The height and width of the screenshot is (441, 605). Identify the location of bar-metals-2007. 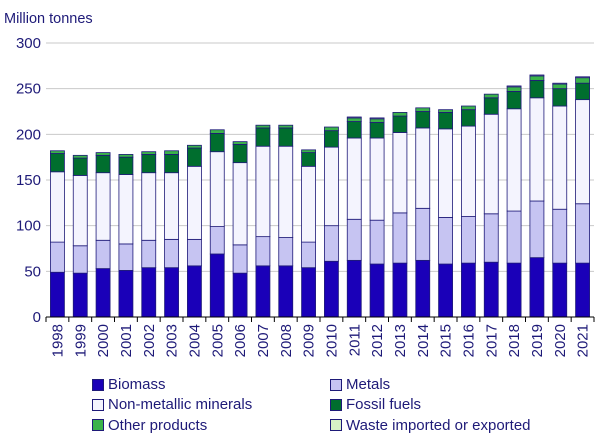
(263, 251).